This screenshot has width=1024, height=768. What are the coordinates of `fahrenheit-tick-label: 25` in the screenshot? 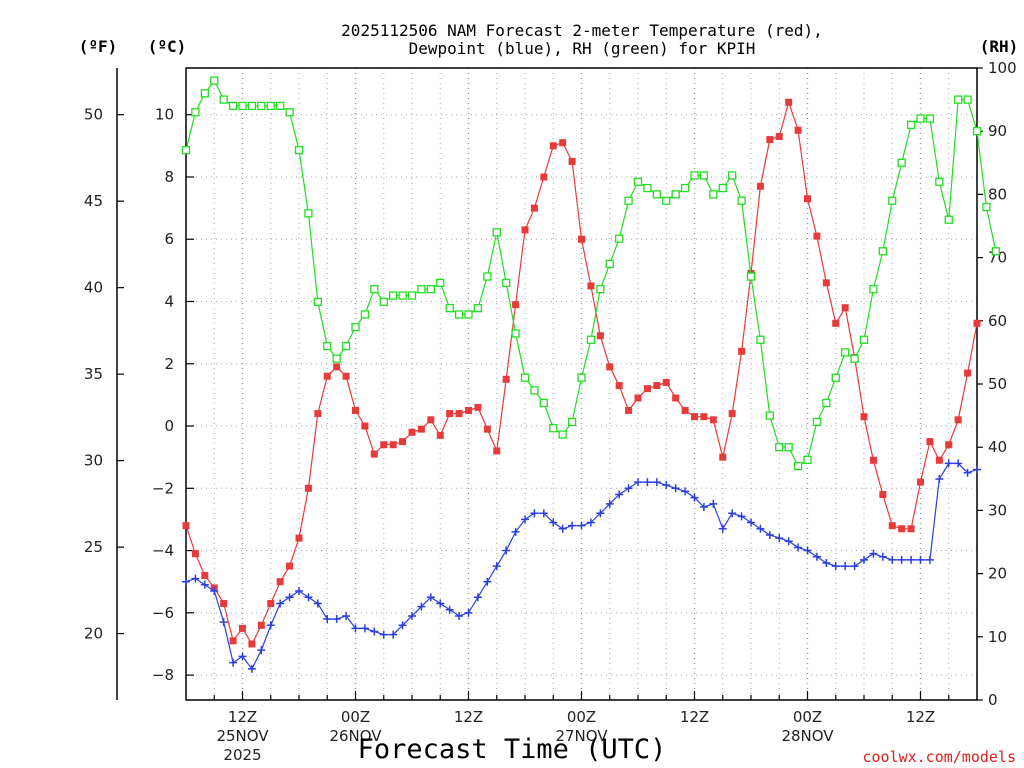 It's located at (93, 547).